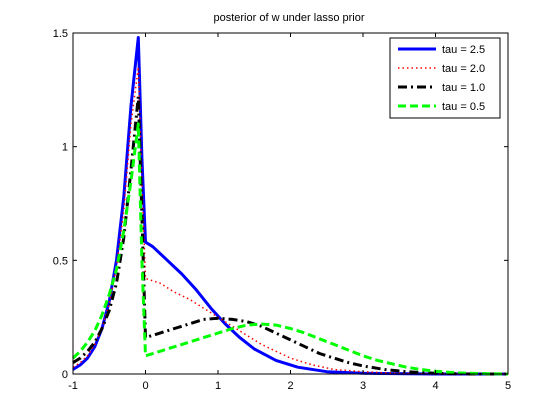  I want to click on y-tick-label: 1.5, so click(60, 34).